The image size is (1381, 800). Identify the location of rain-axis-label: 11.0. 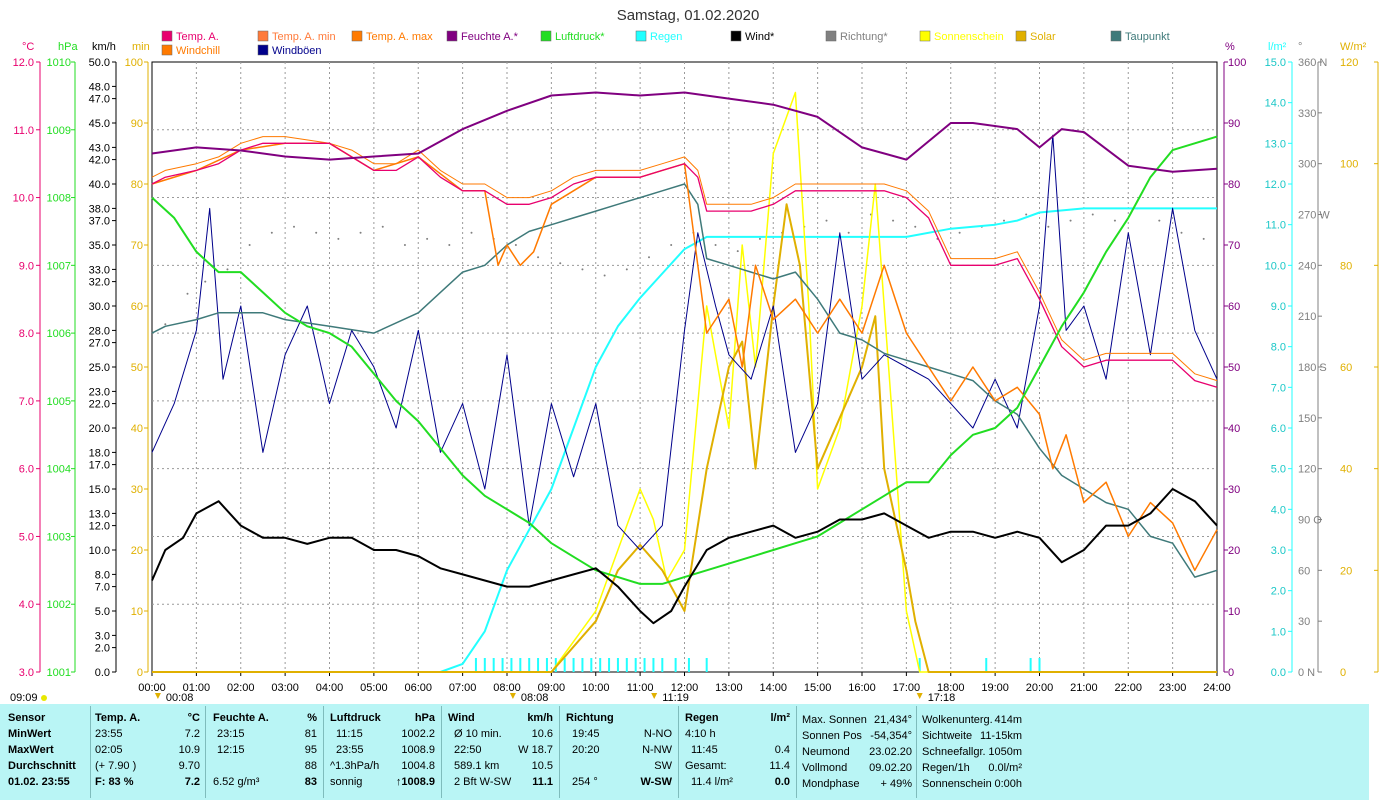
(1275, 226).